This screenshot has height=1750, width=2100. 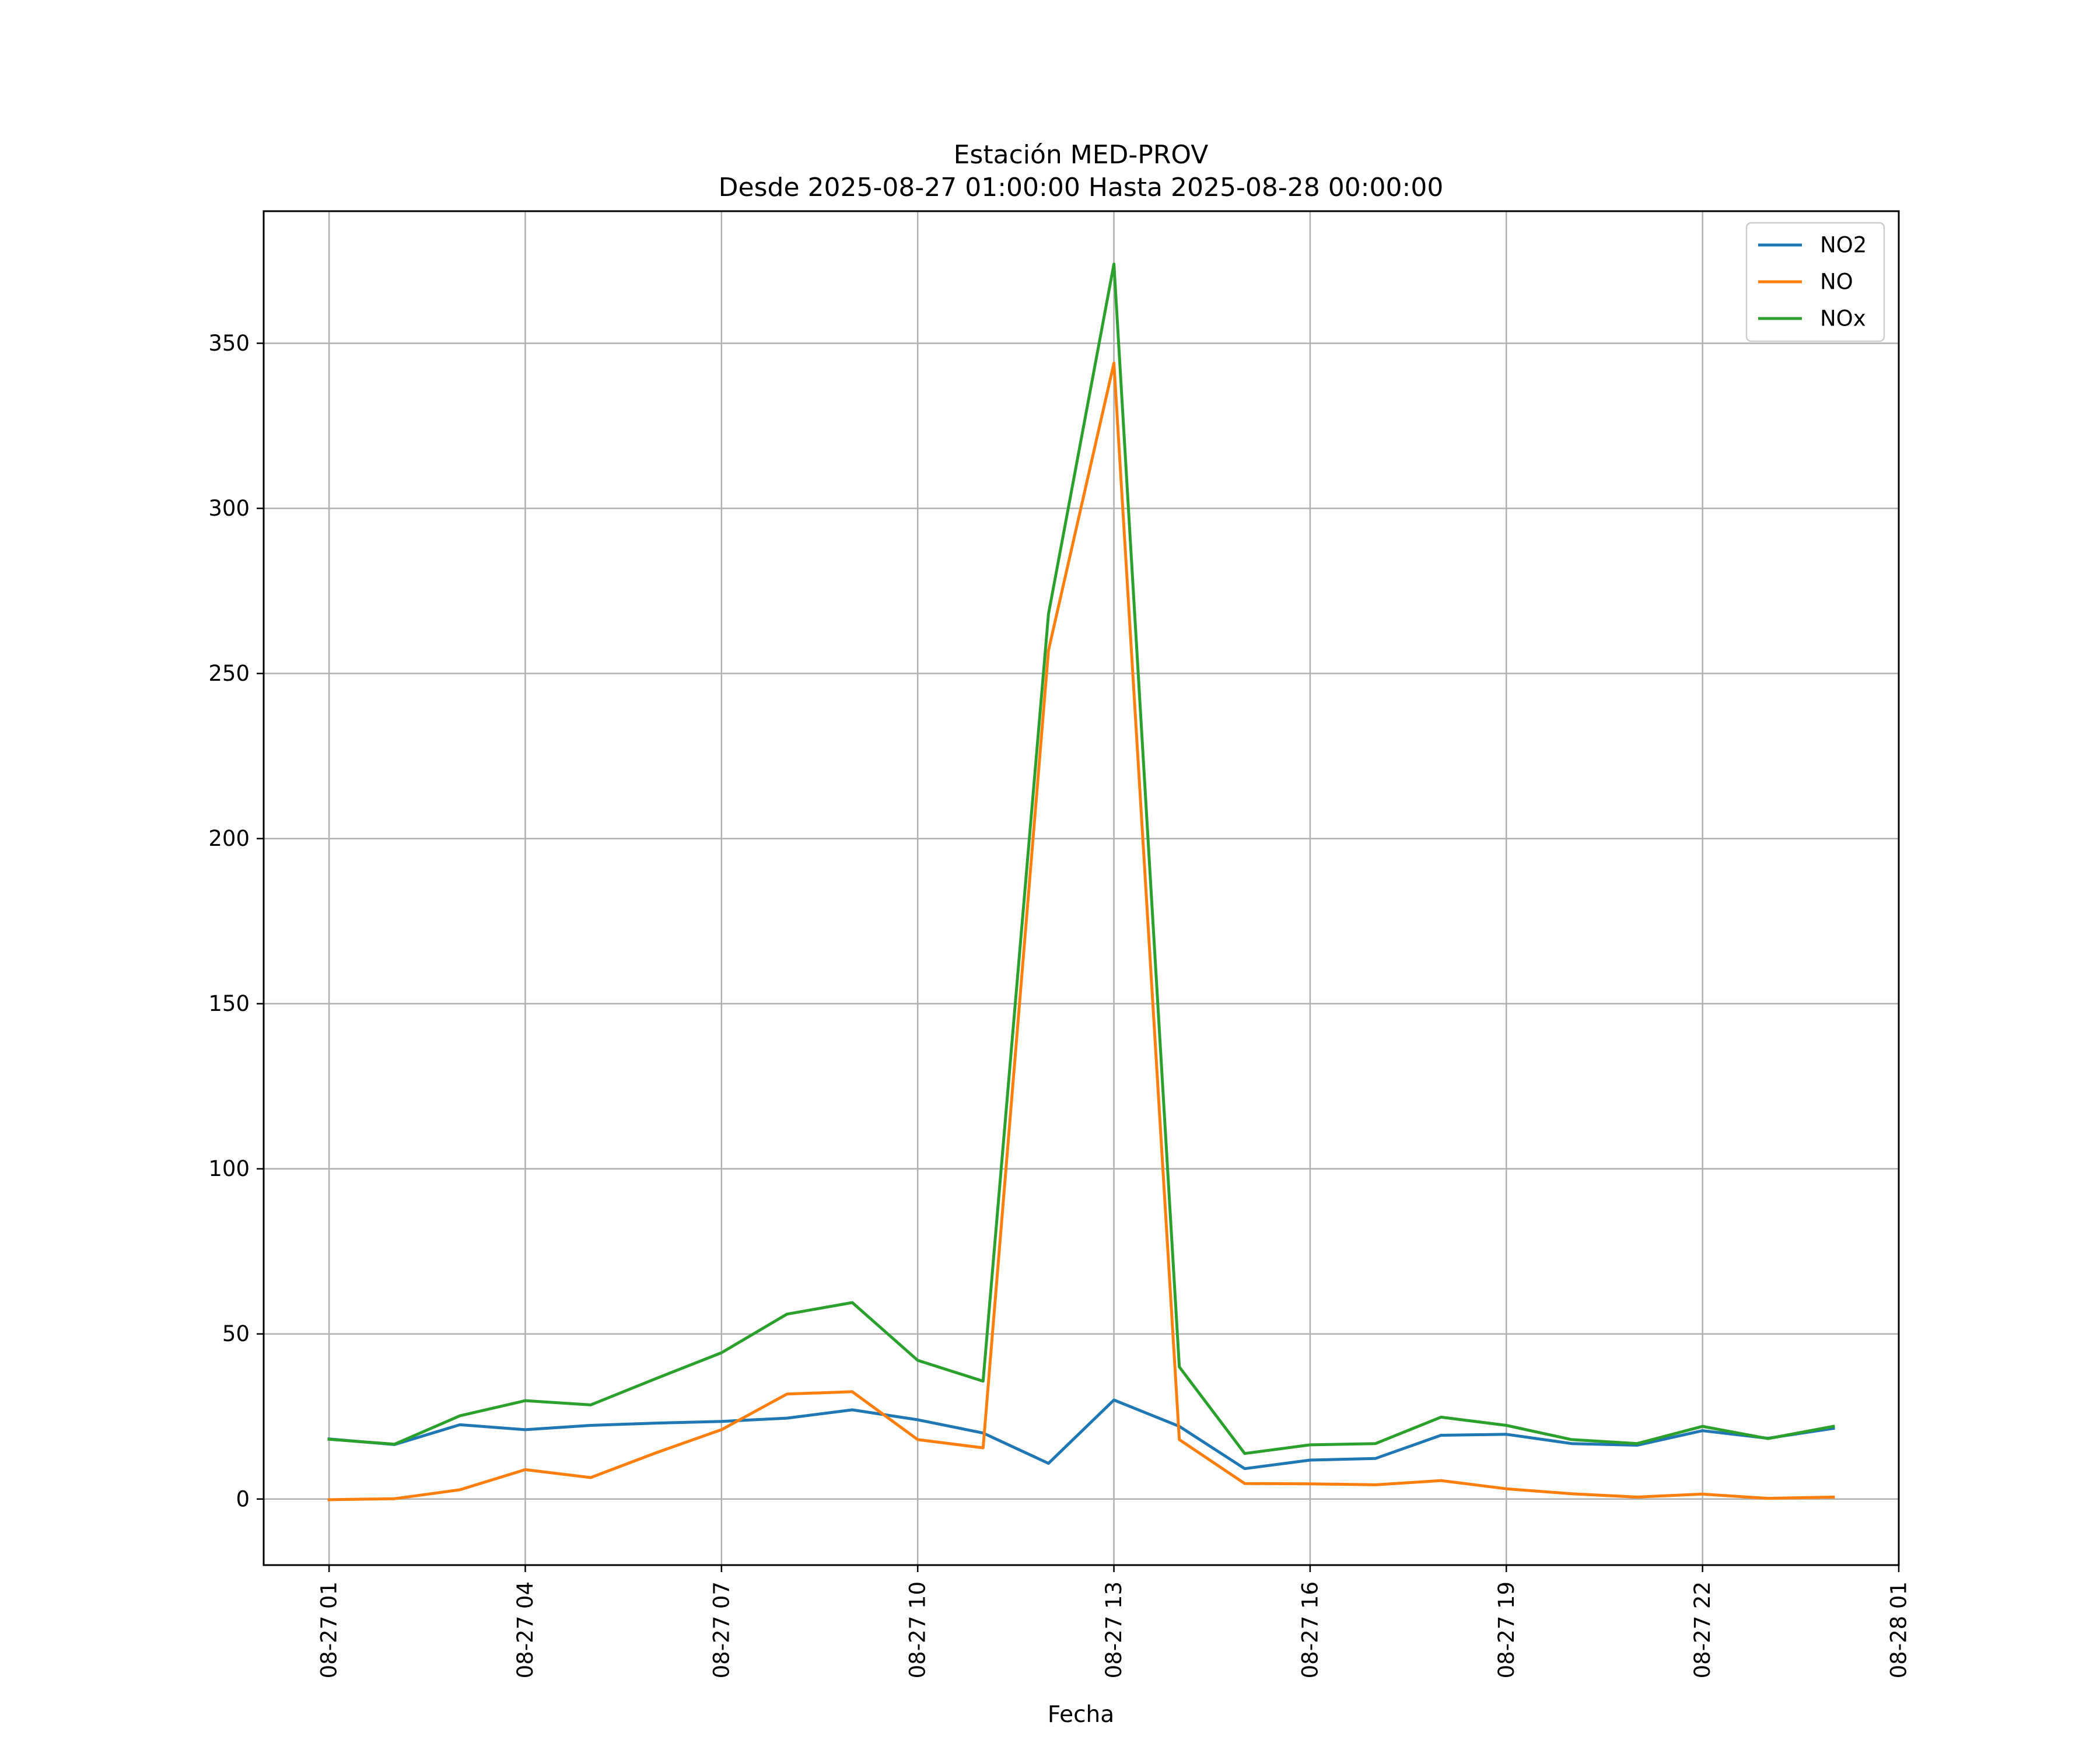 I want to click on series-line-no2, so click(x=1081, y=1434).